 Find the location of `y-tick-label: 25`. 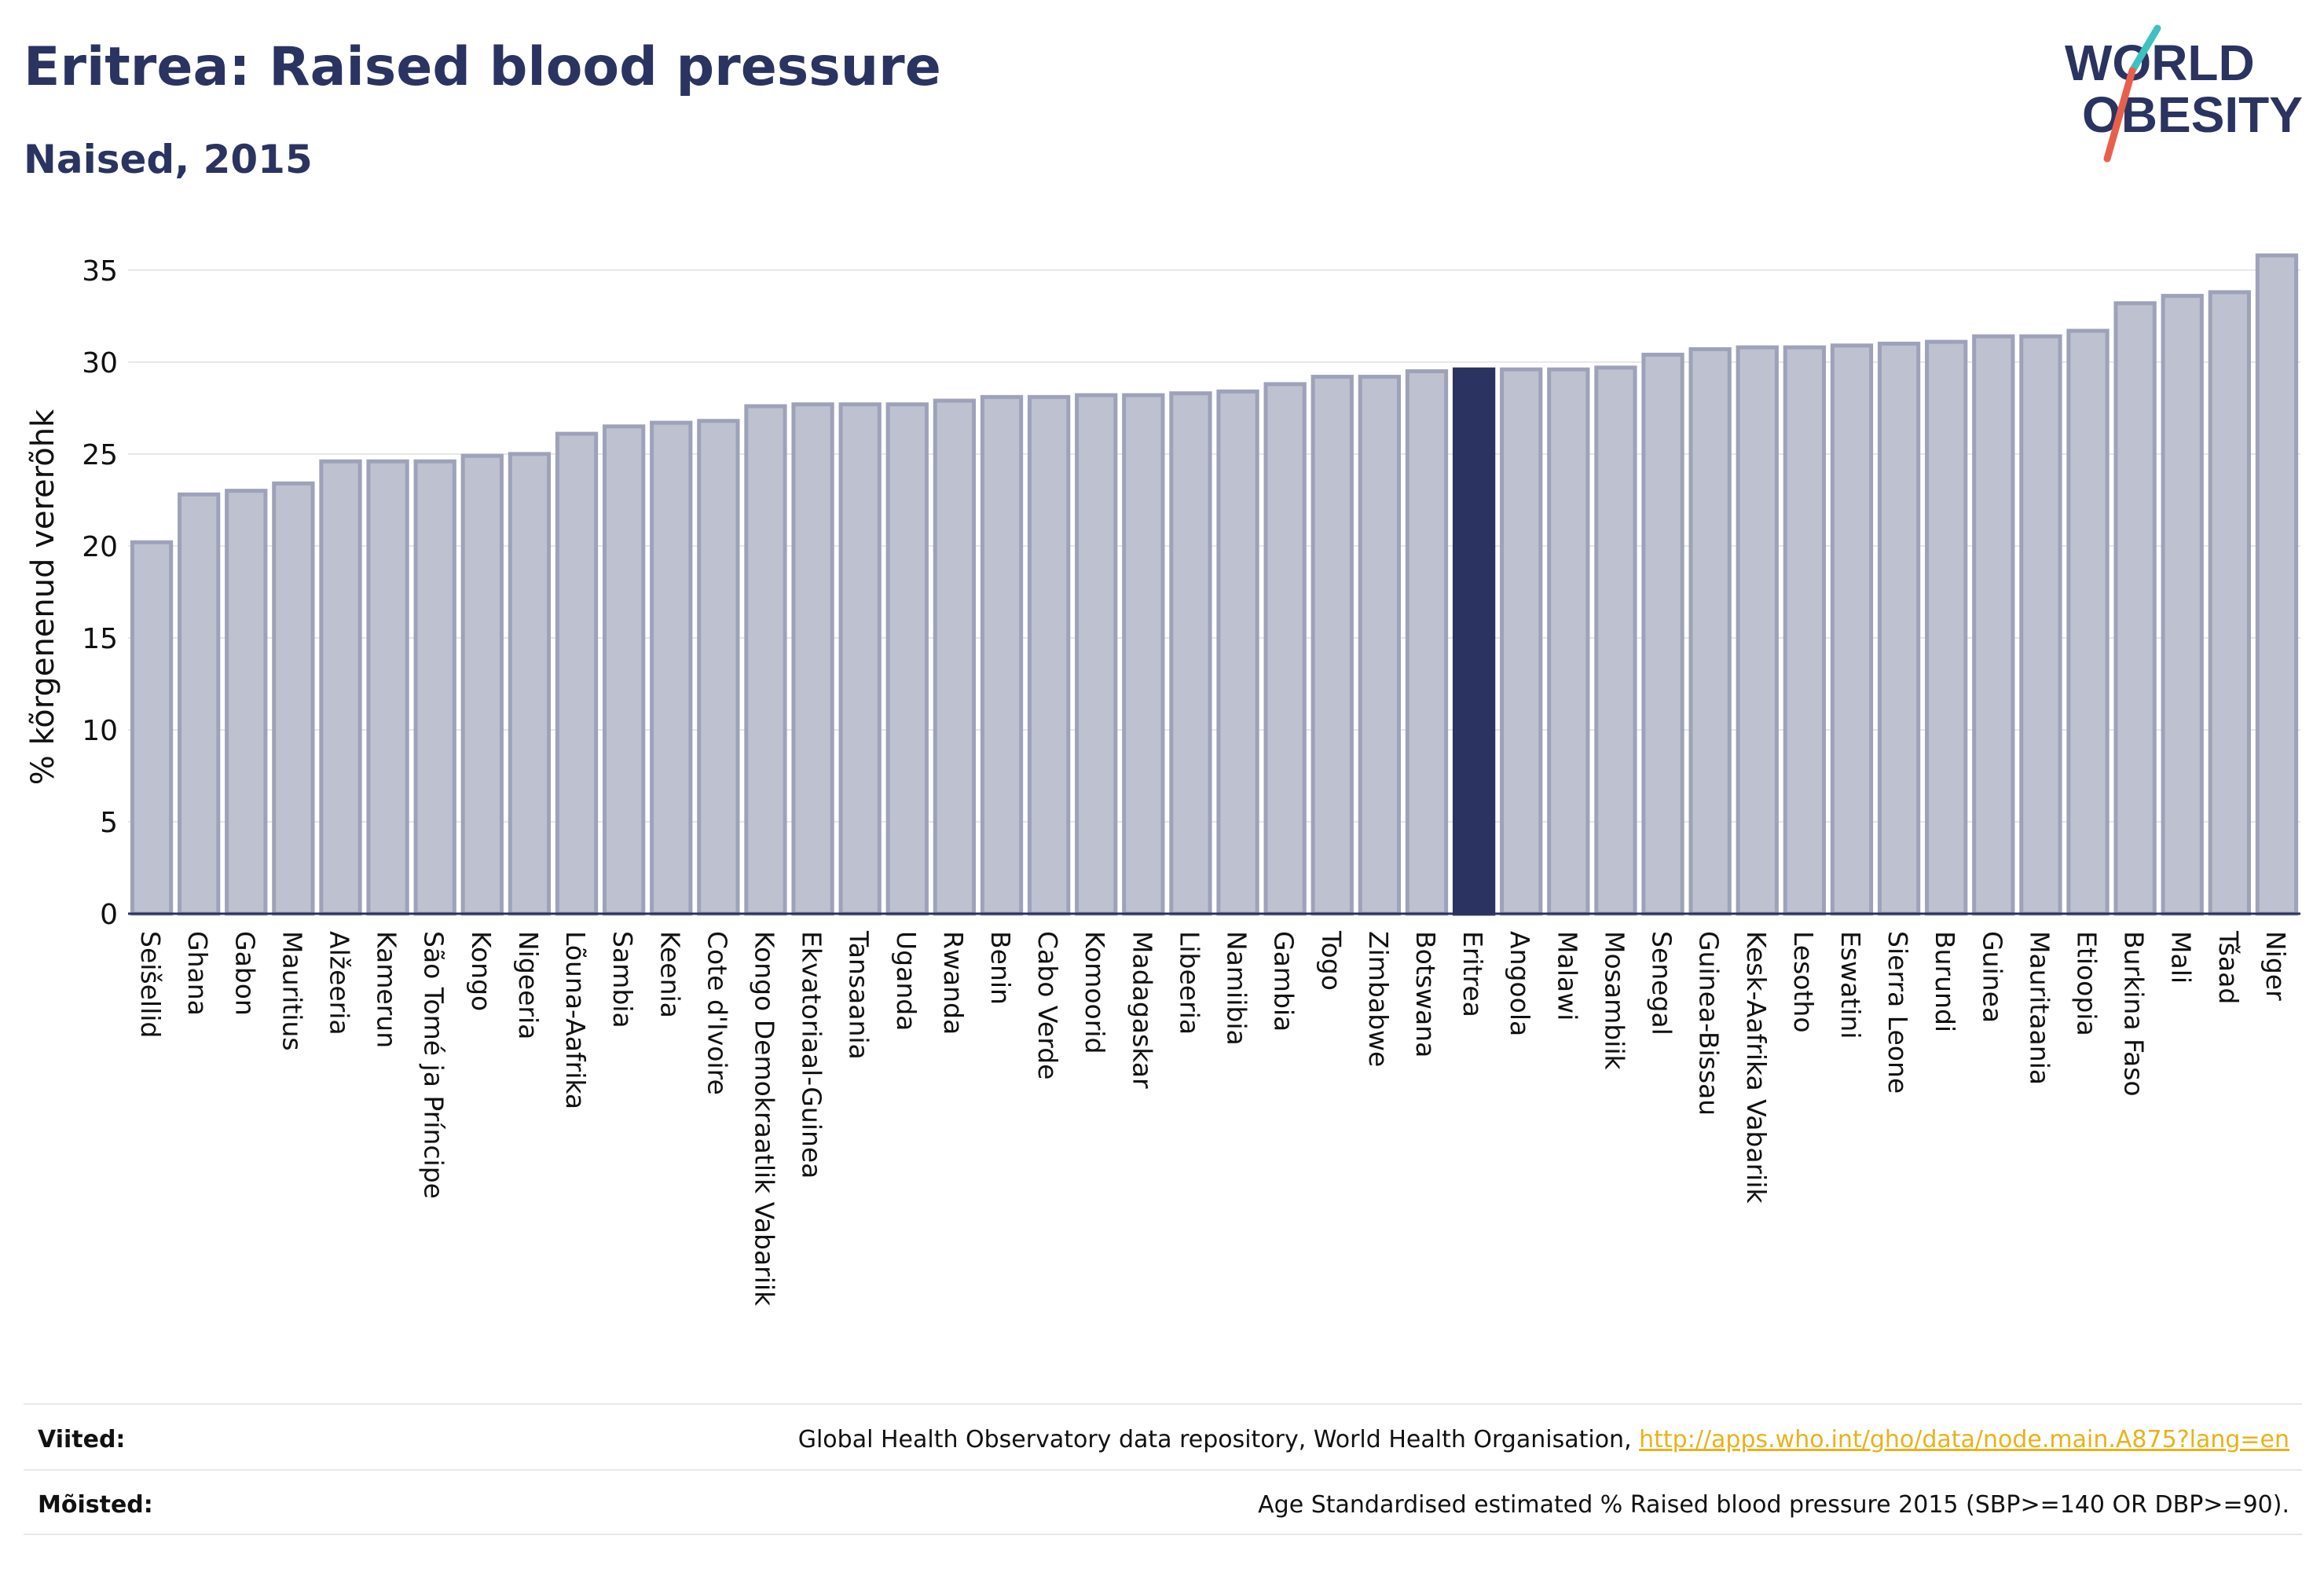

y-tick-label: 25 is located at coordinates (100, 455).